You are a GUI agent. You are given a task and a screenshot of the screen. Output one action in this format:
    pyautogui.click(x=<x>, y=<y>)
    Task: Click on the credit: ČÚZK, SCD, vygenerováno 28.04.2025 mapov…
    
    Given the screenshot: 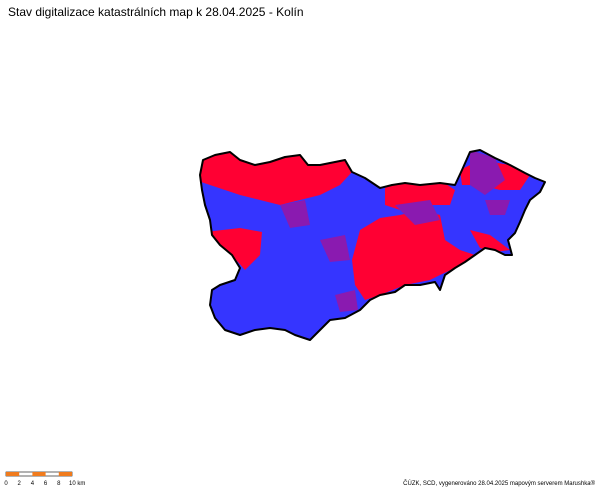 What is the action you would take?
    pyautogui.click(x=499, y=483)
    